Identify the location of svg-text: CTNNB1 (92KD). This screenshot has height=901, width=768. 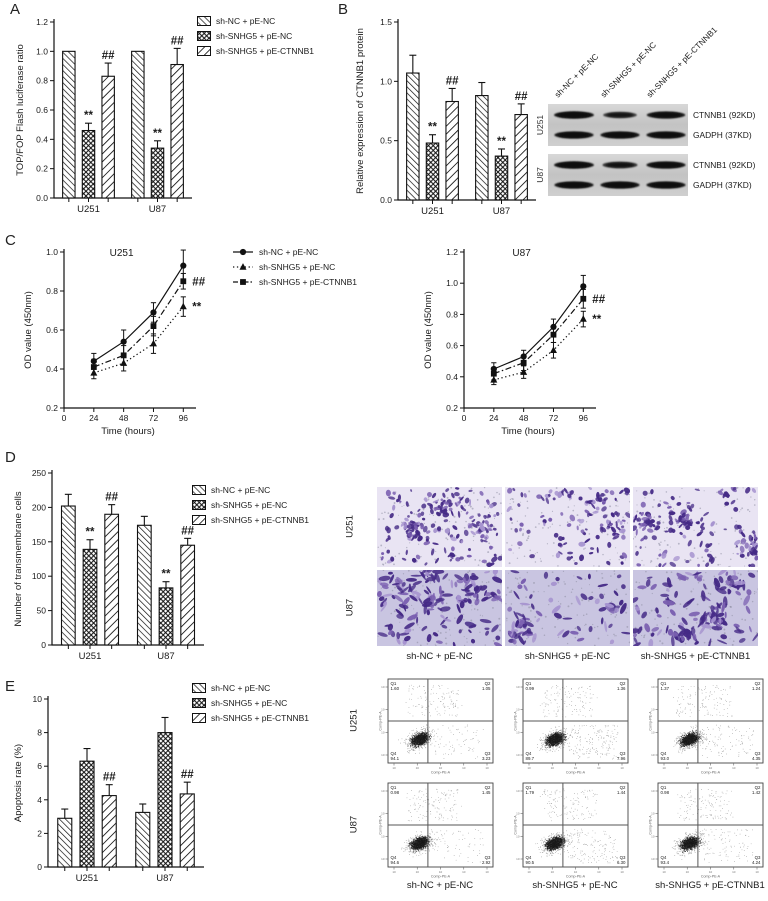
(724, 165).